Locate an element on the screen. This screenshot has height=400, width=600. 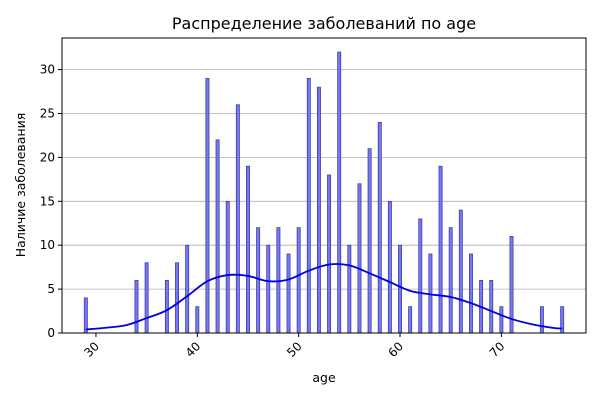
kde-curve-group is located at coordinates (324, 297).